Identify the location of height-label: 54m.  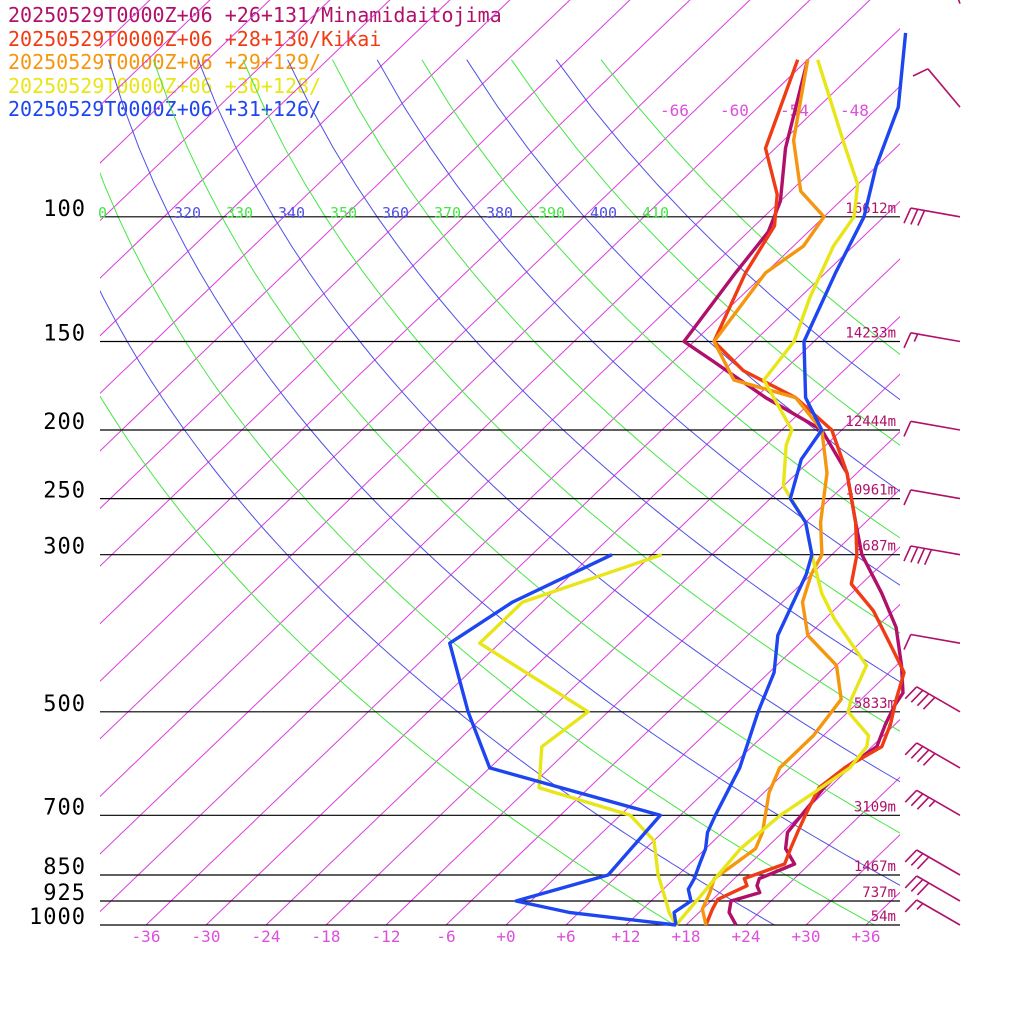
(883, 917).